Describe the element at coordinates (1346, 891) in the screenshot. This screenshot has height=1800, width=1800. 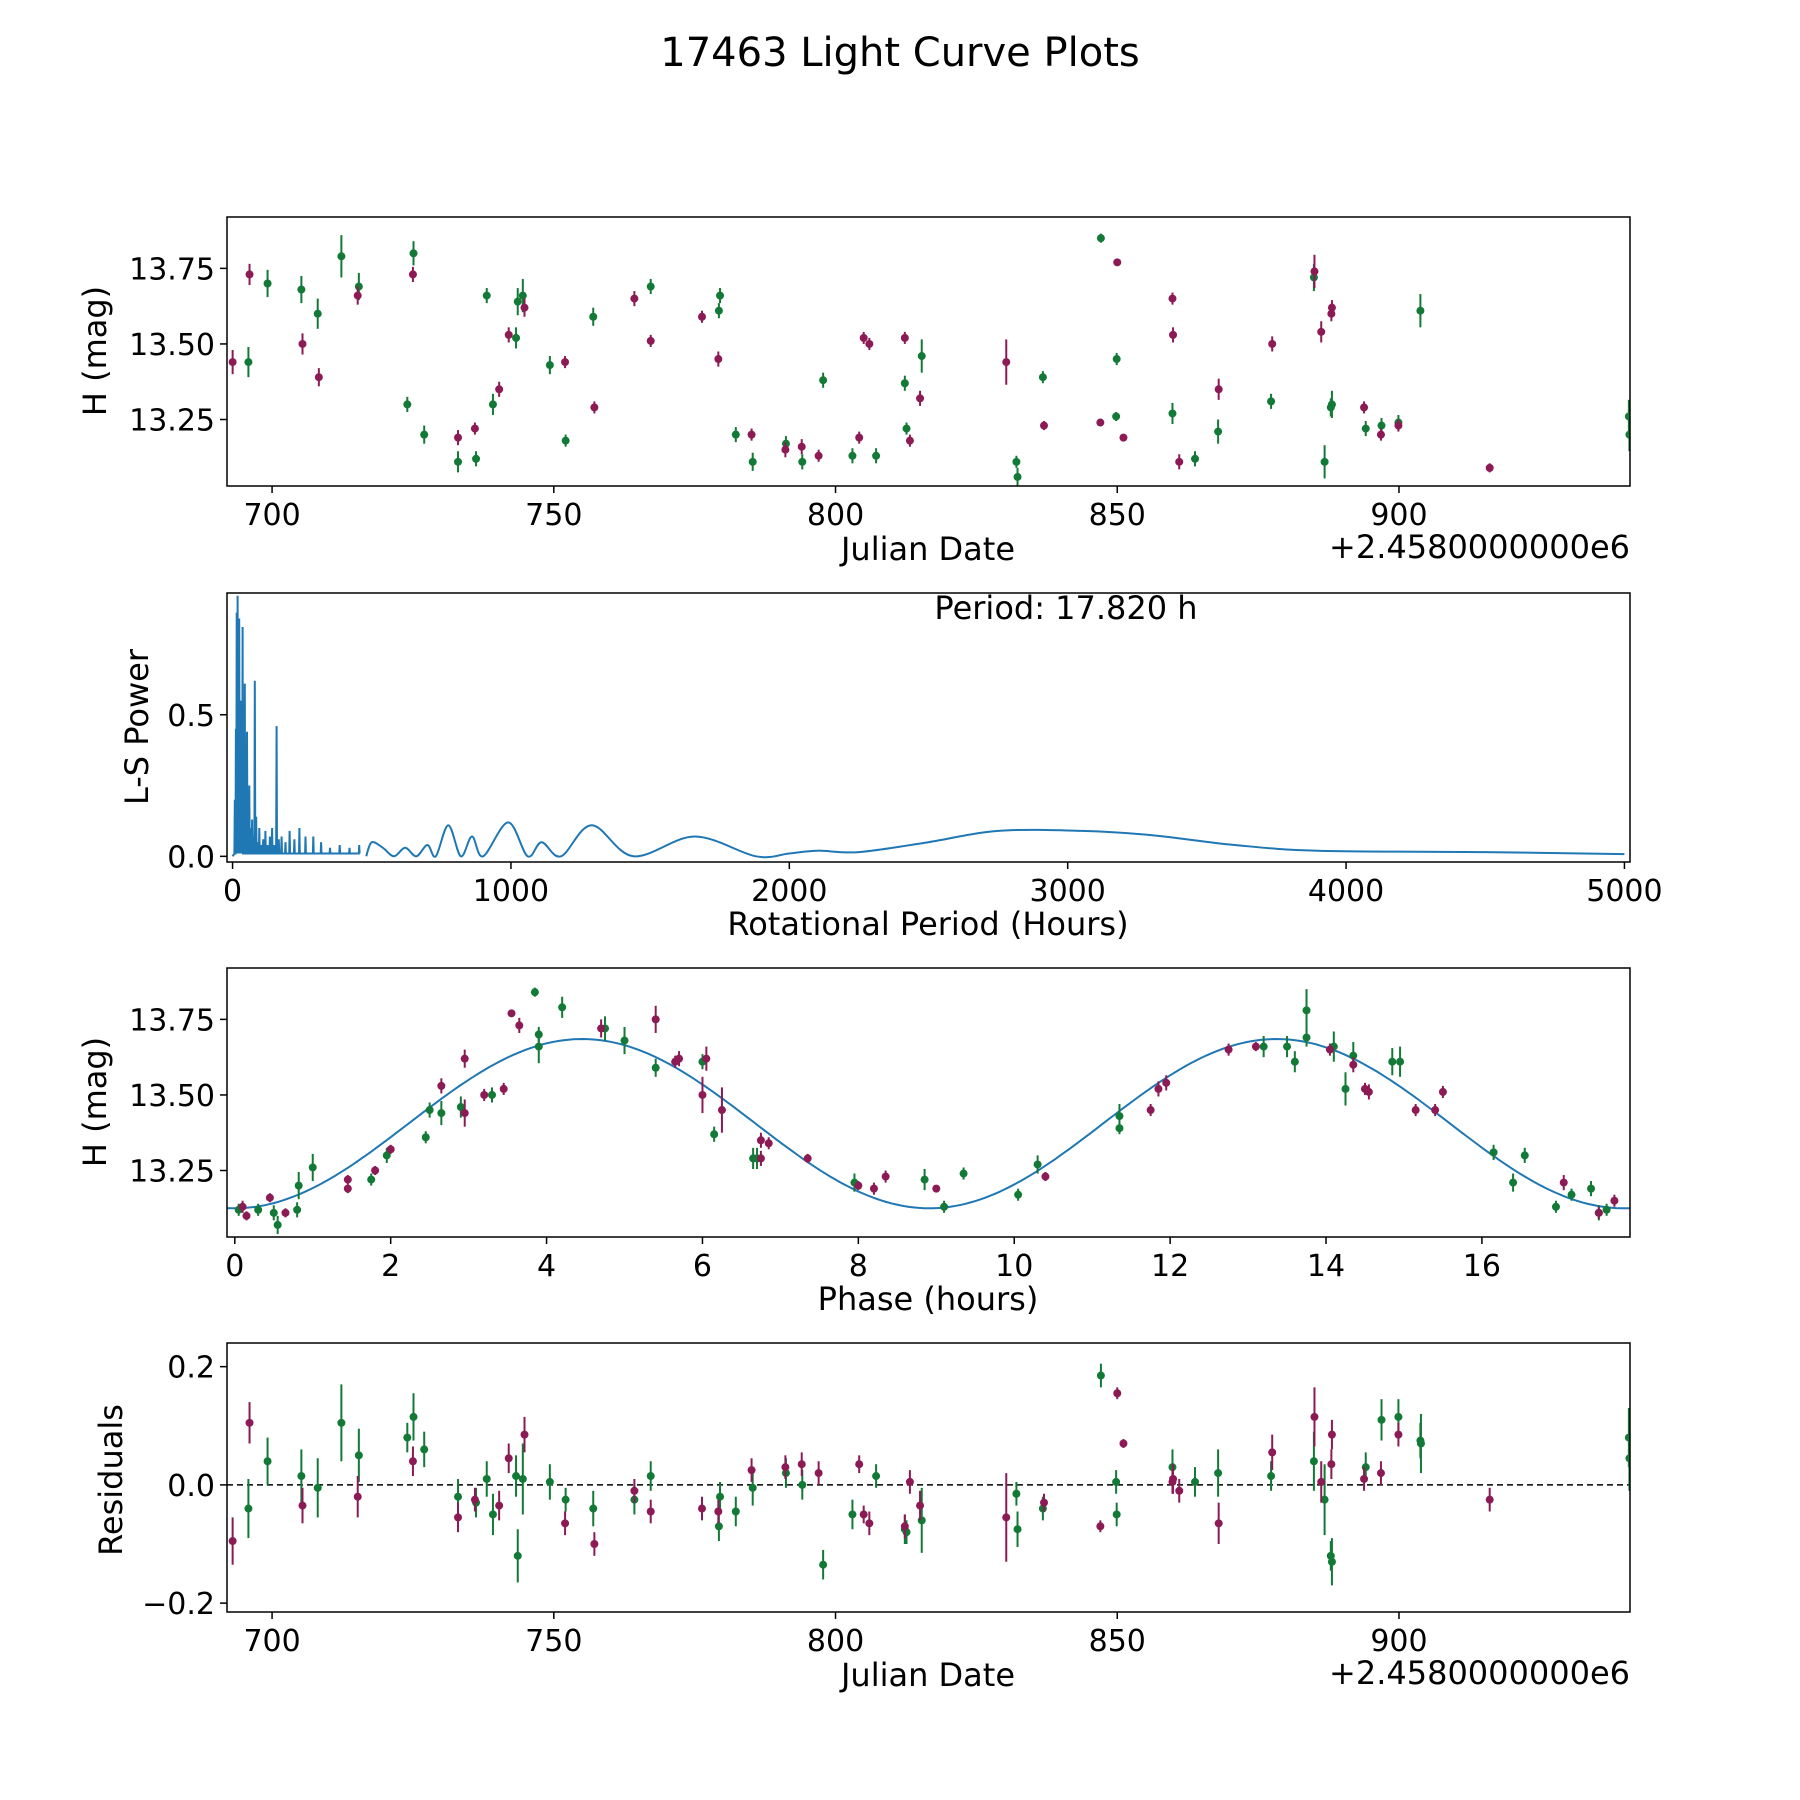
I see `periodogram-xtick-label: 4000` at that location.